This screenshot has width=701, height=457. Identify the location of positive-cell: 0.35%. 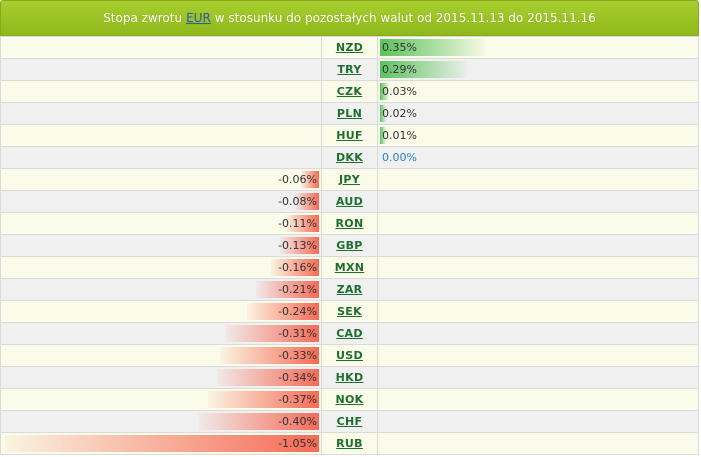
(538, 47).